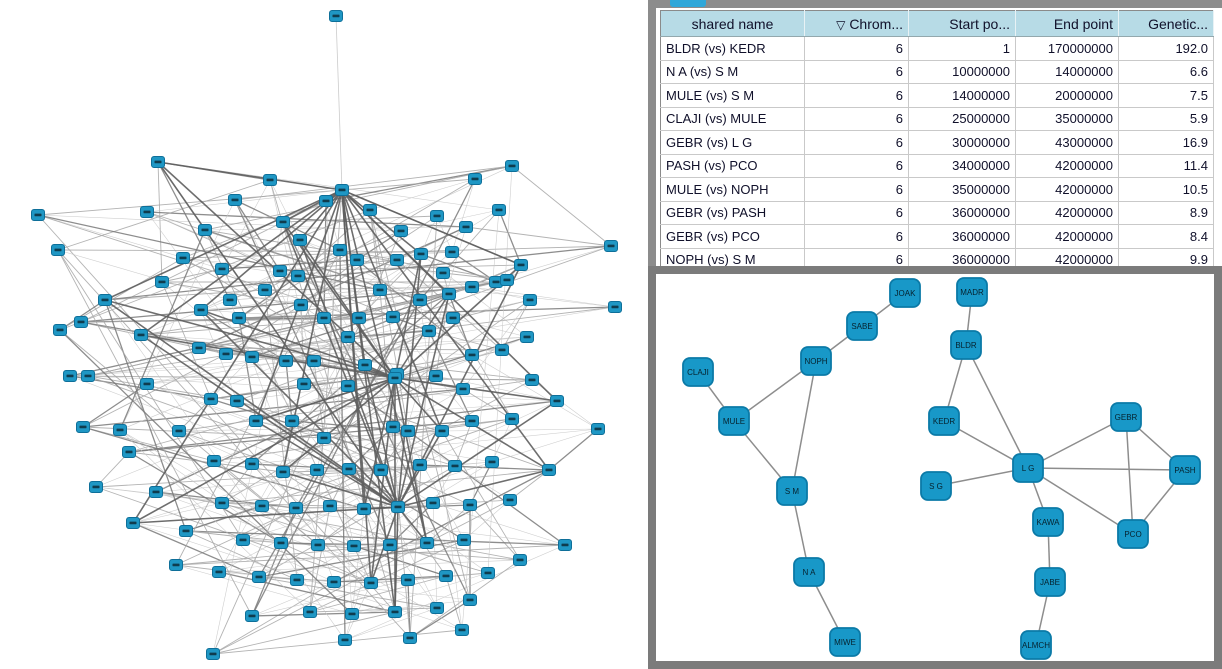  What do you see at coordinates (1067, 48) in the screenshot?
I see `table-cell: 170000000` at bounding box center [1067, 48].